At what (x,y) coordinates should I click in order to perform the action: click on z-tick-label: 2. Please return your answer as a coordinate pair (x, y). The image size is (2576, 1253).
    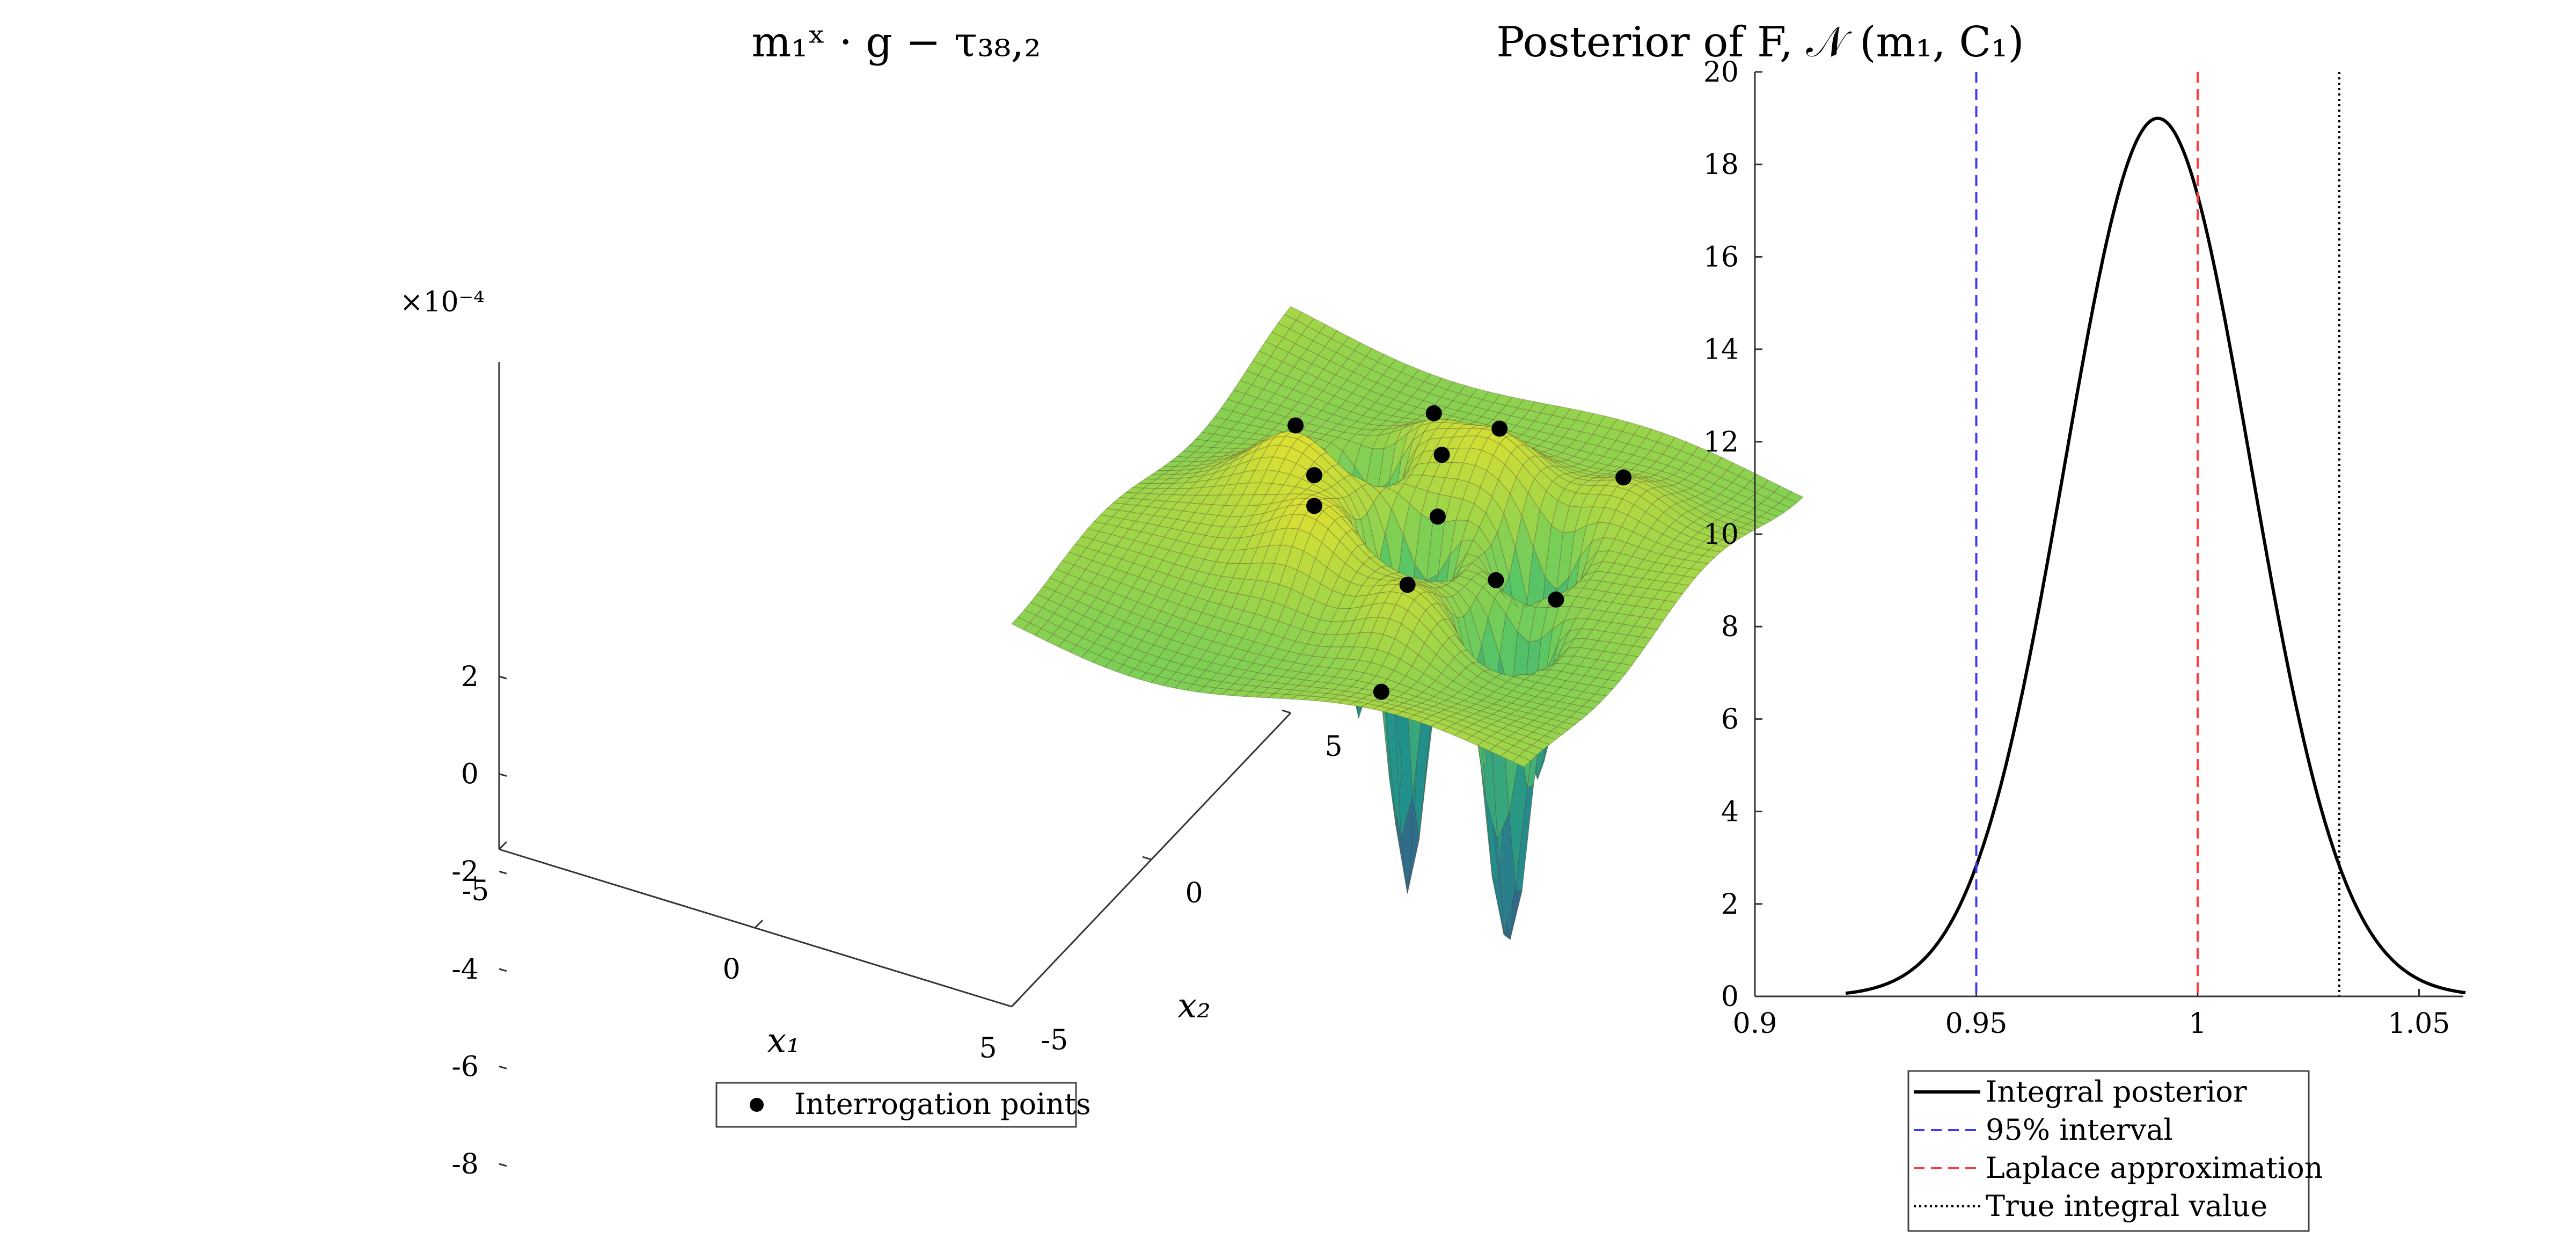
    Looking at the image, I should click on (470, 677).